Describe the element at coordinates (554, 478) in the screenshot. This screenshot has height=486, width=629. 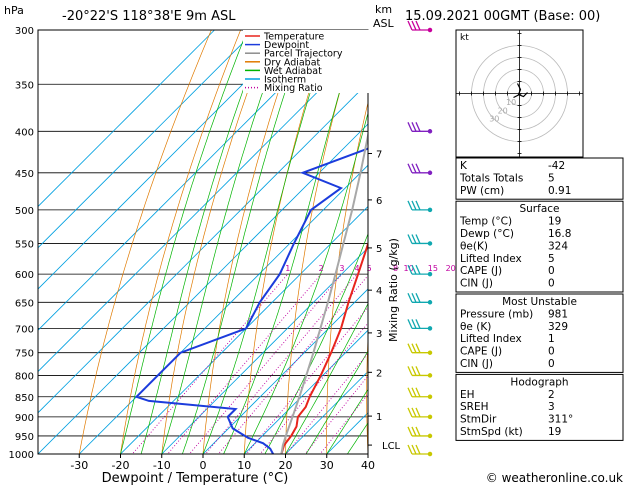
I see `copyright-footer: © weatheronline.co.uk` at that location.